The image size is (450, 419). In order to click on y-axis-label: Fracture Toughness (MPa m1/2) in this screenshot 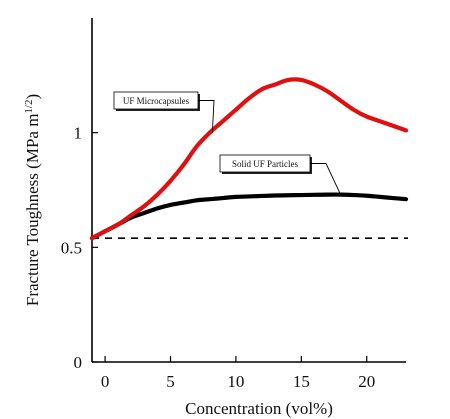, I will do `click(32, 200)`.